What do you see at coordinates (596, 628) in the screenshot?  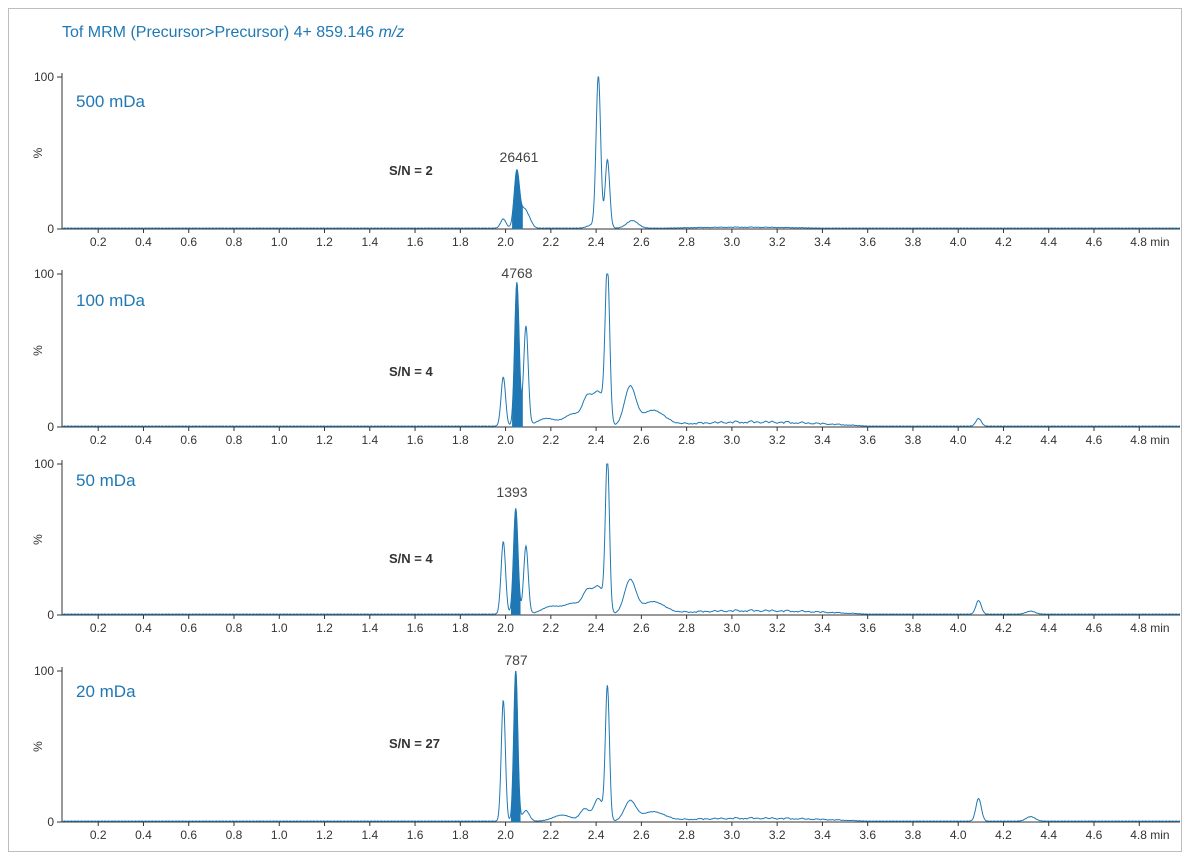 I see `x-tick-label: 2.4` at bounding box center [596, 628].